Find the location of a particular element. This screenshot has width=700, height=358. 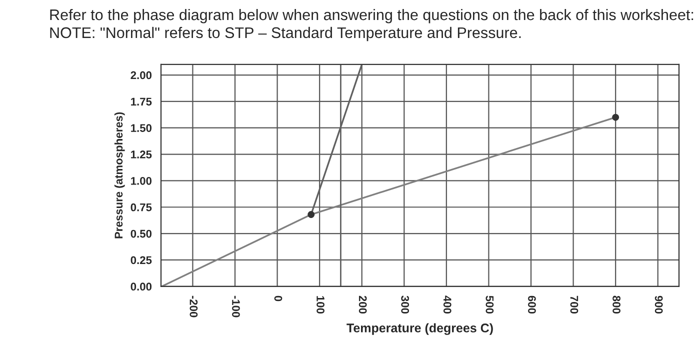

y-tick-label: 2.00 is located at coordinates (141, 75).